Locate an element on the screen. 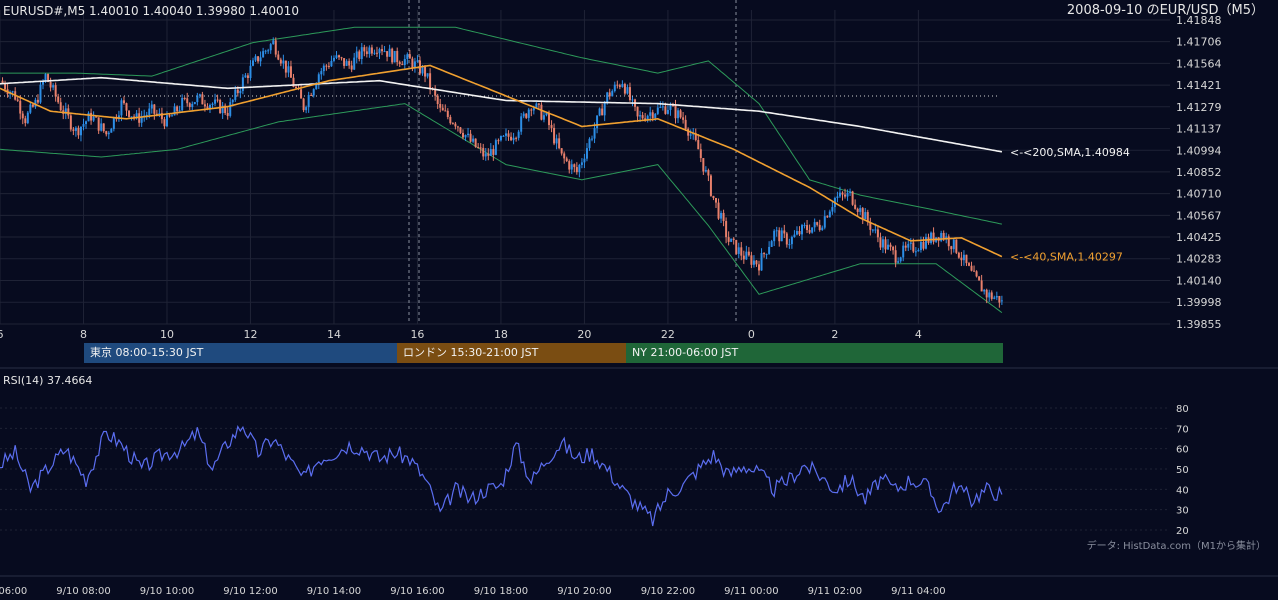  price-tick-label: 1.40283 is located at coordinates (1199, 259).